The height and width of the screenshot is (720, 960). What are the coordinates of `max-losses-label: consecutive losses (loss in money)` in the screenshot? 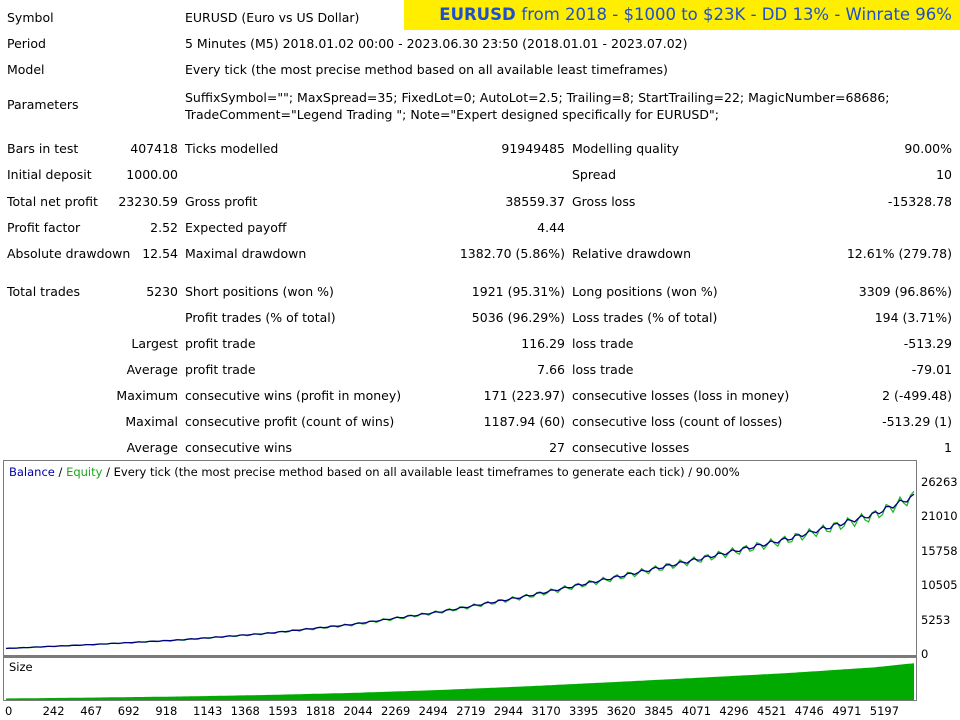 It's located at (681, 395).